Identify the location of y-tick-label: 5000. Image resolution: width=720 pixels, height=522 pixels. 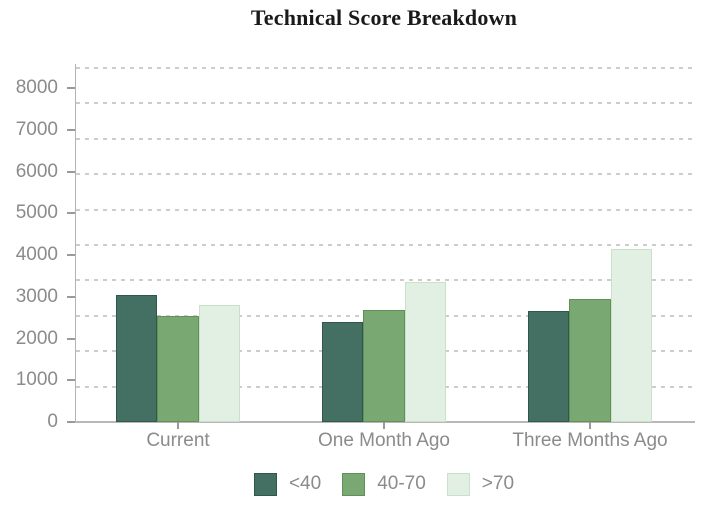
(36, 213).